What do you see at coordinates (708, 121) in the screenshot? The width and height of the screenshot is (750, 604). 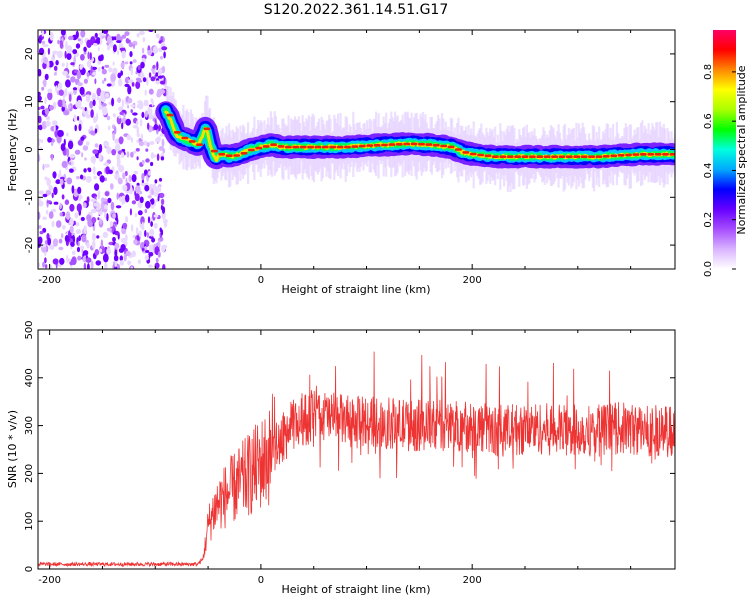 I see `colorbar-tick-label: 0.6` at bounding box center [708, 121].